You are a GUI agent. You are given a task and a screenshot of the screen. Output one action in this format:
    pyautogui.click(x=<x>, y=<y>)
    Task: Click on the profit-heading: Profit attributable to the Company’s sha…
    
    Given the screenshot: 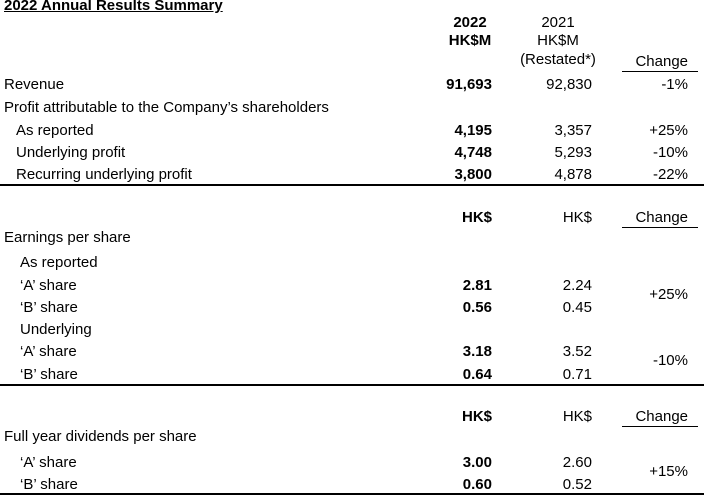 What is the action you would take?
    pyautogui.click(x=166, y=107)
    